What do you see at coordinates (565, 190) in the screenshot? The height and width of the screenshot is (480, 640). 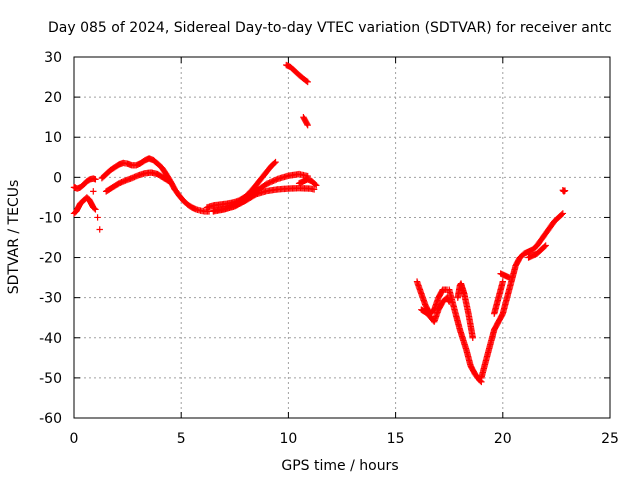 I see `data-point-arc4-end` at bounding box center [565, 190].